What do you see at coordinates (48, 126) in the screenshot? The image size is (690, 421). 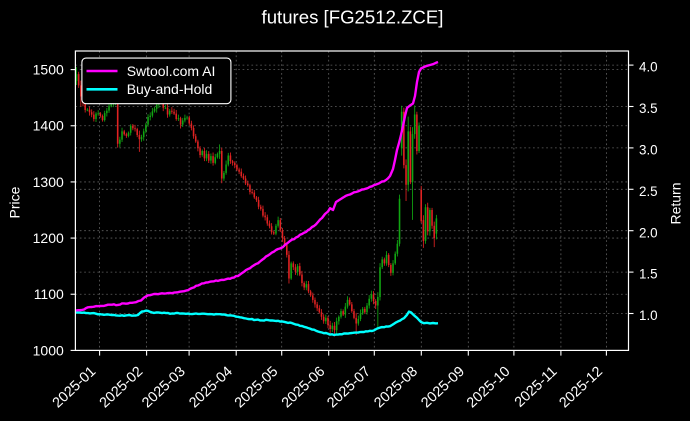 I see `svg-text: 1400` at bounding box center [48, 126].